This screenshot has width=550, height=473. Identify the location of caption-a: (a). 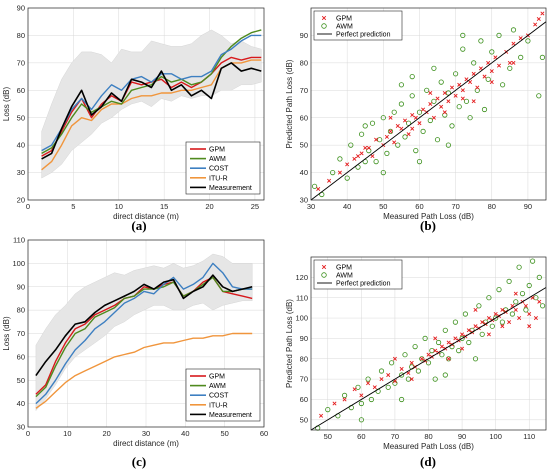
(138, 225).